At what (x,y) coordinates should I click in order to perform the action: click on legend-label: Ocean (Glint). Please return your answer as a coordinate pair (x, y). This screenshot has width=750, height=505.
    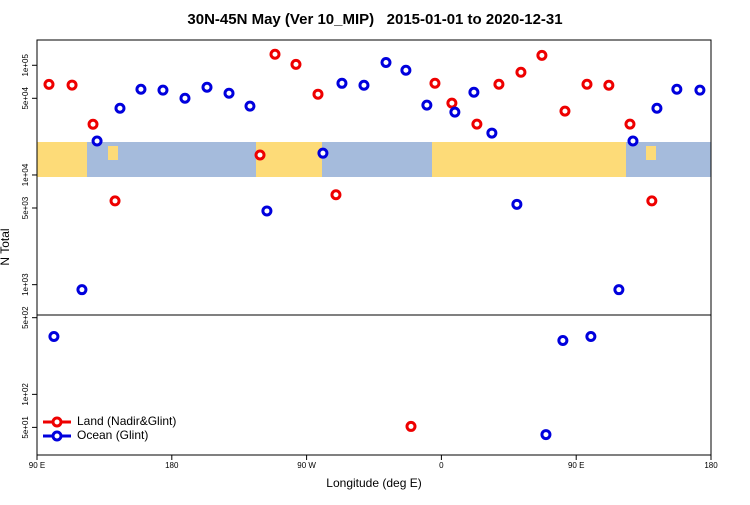
    Looking at the image, I should click on (112, 435).